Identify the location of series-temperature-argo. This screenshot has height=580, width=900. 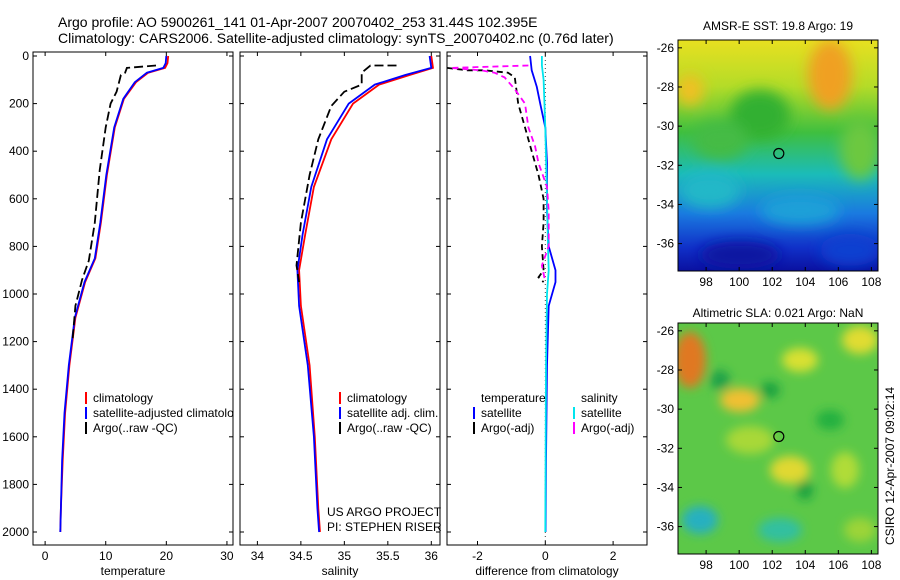
(495, 175).